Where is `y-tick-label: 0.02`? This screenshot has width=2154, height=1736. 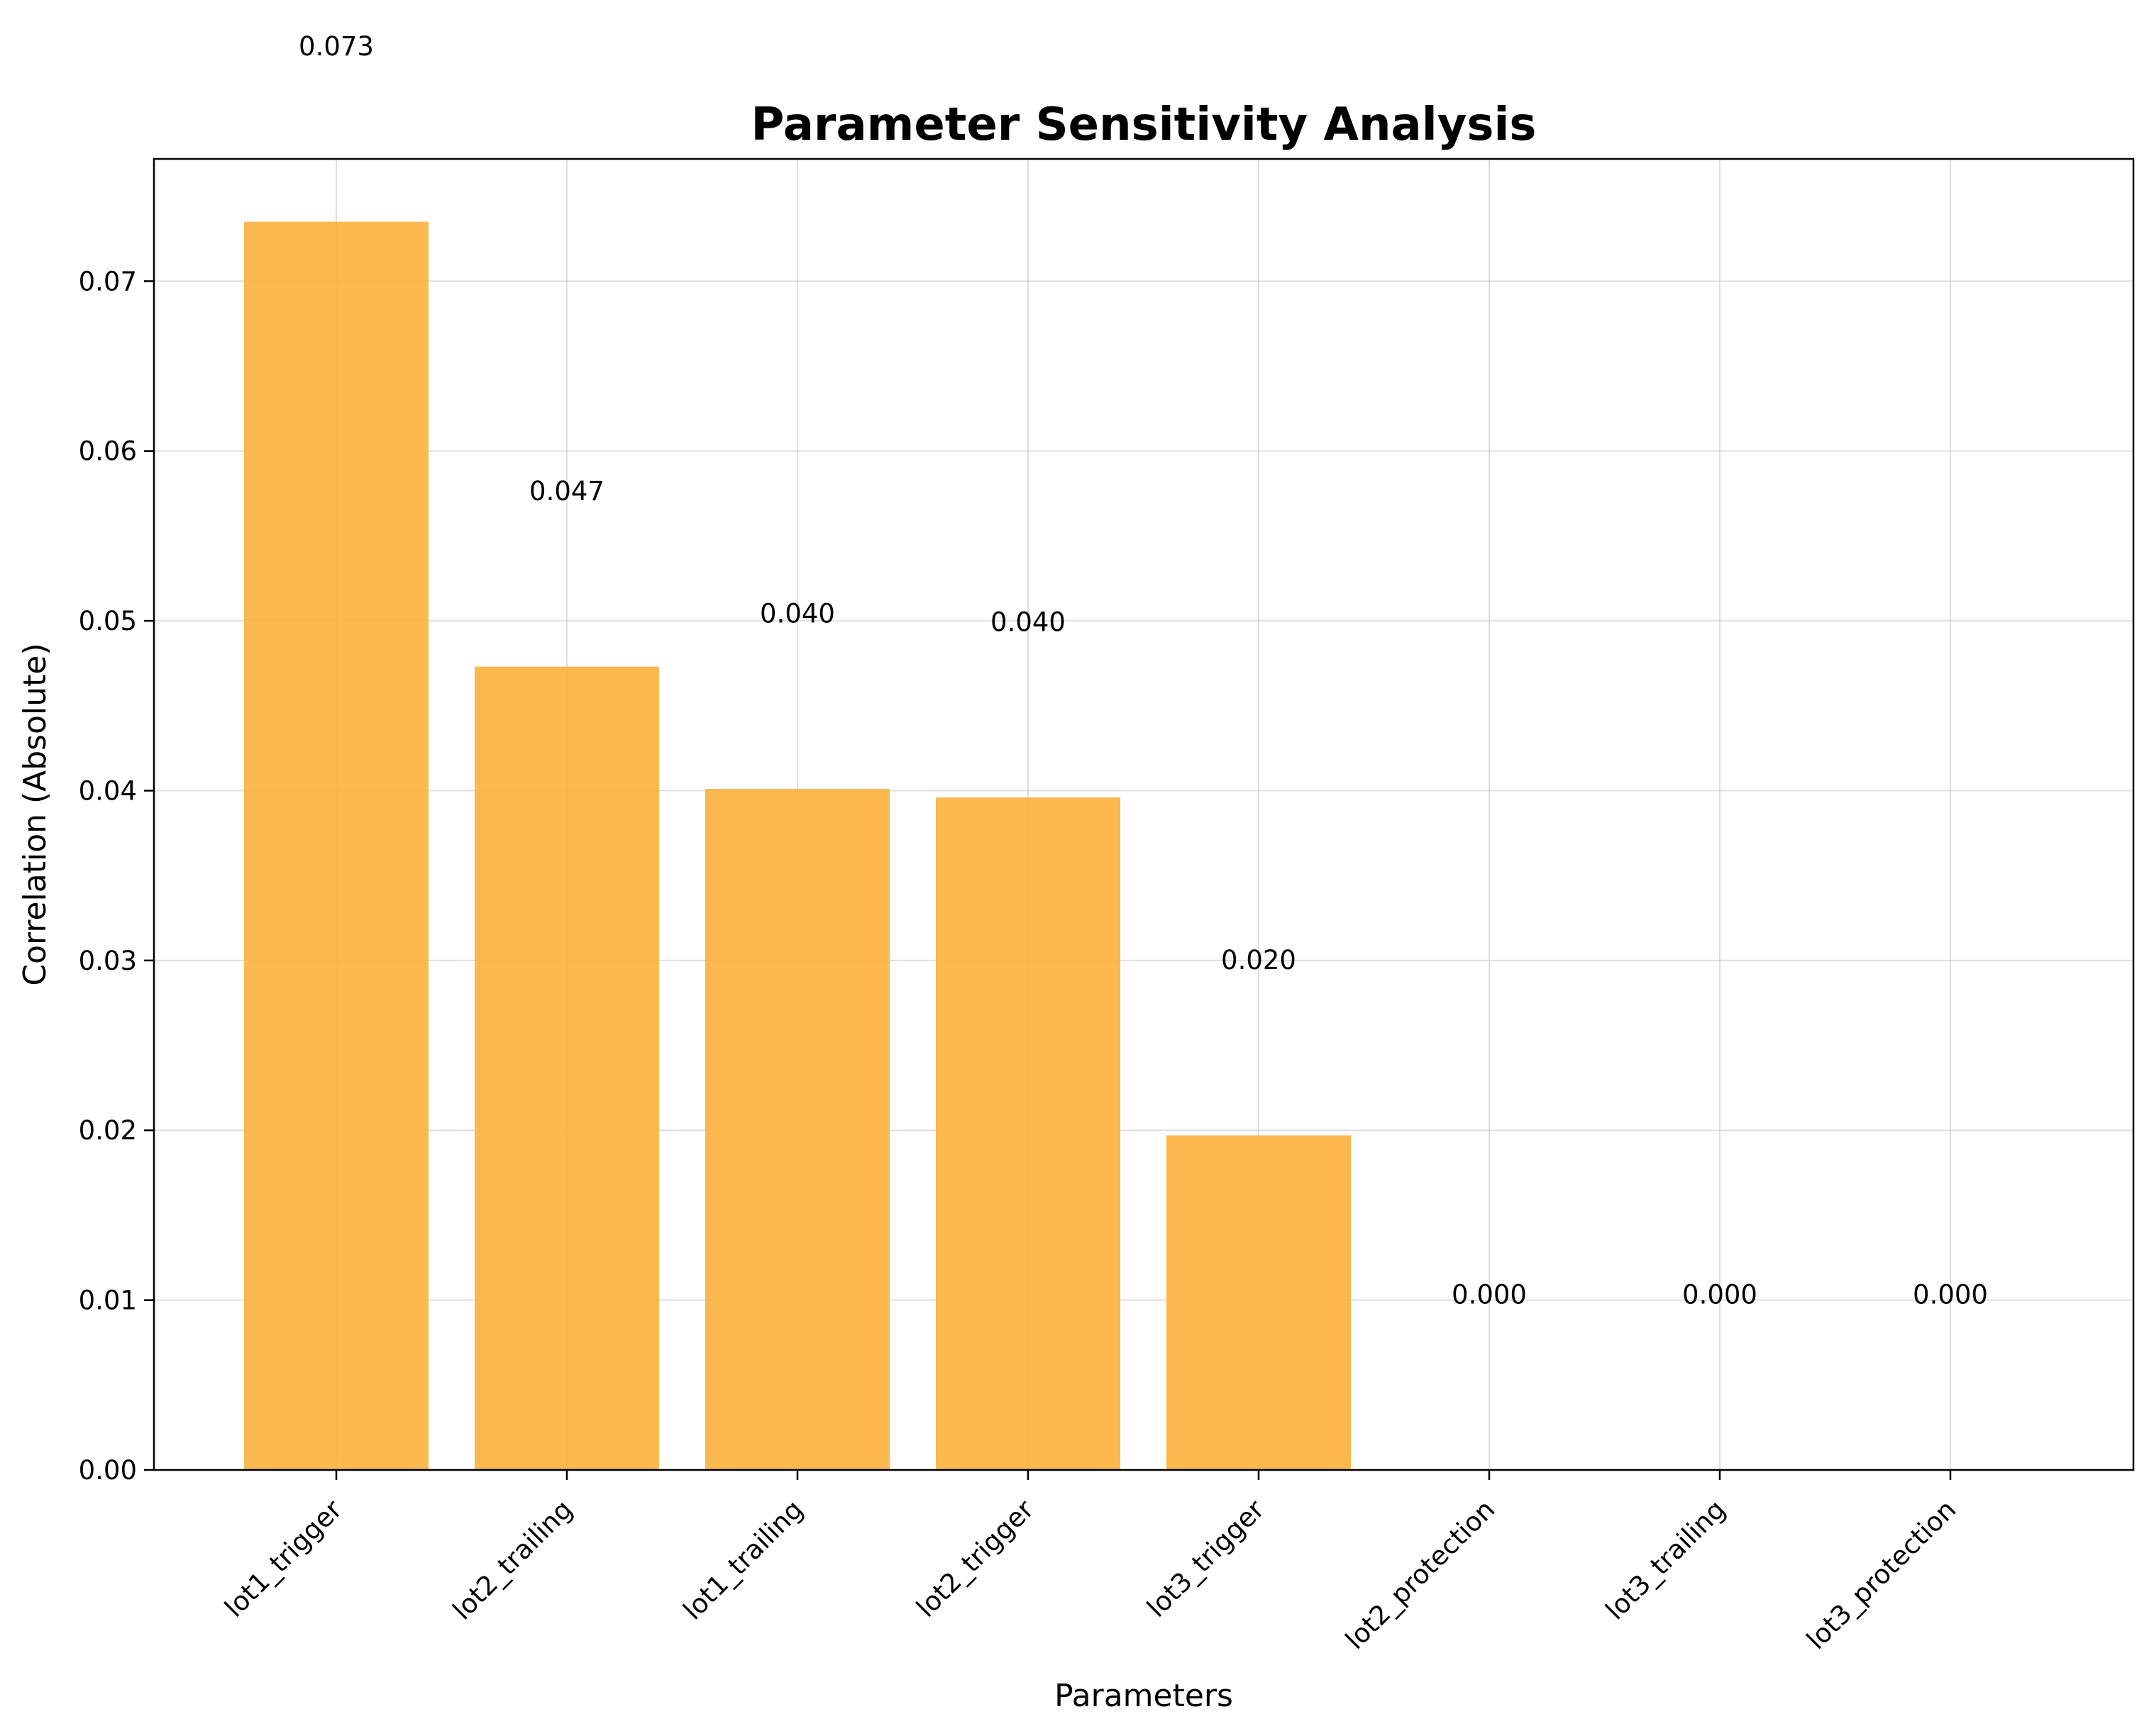
y-tick-label: 0.02 is located at coordinates (108, 1130).